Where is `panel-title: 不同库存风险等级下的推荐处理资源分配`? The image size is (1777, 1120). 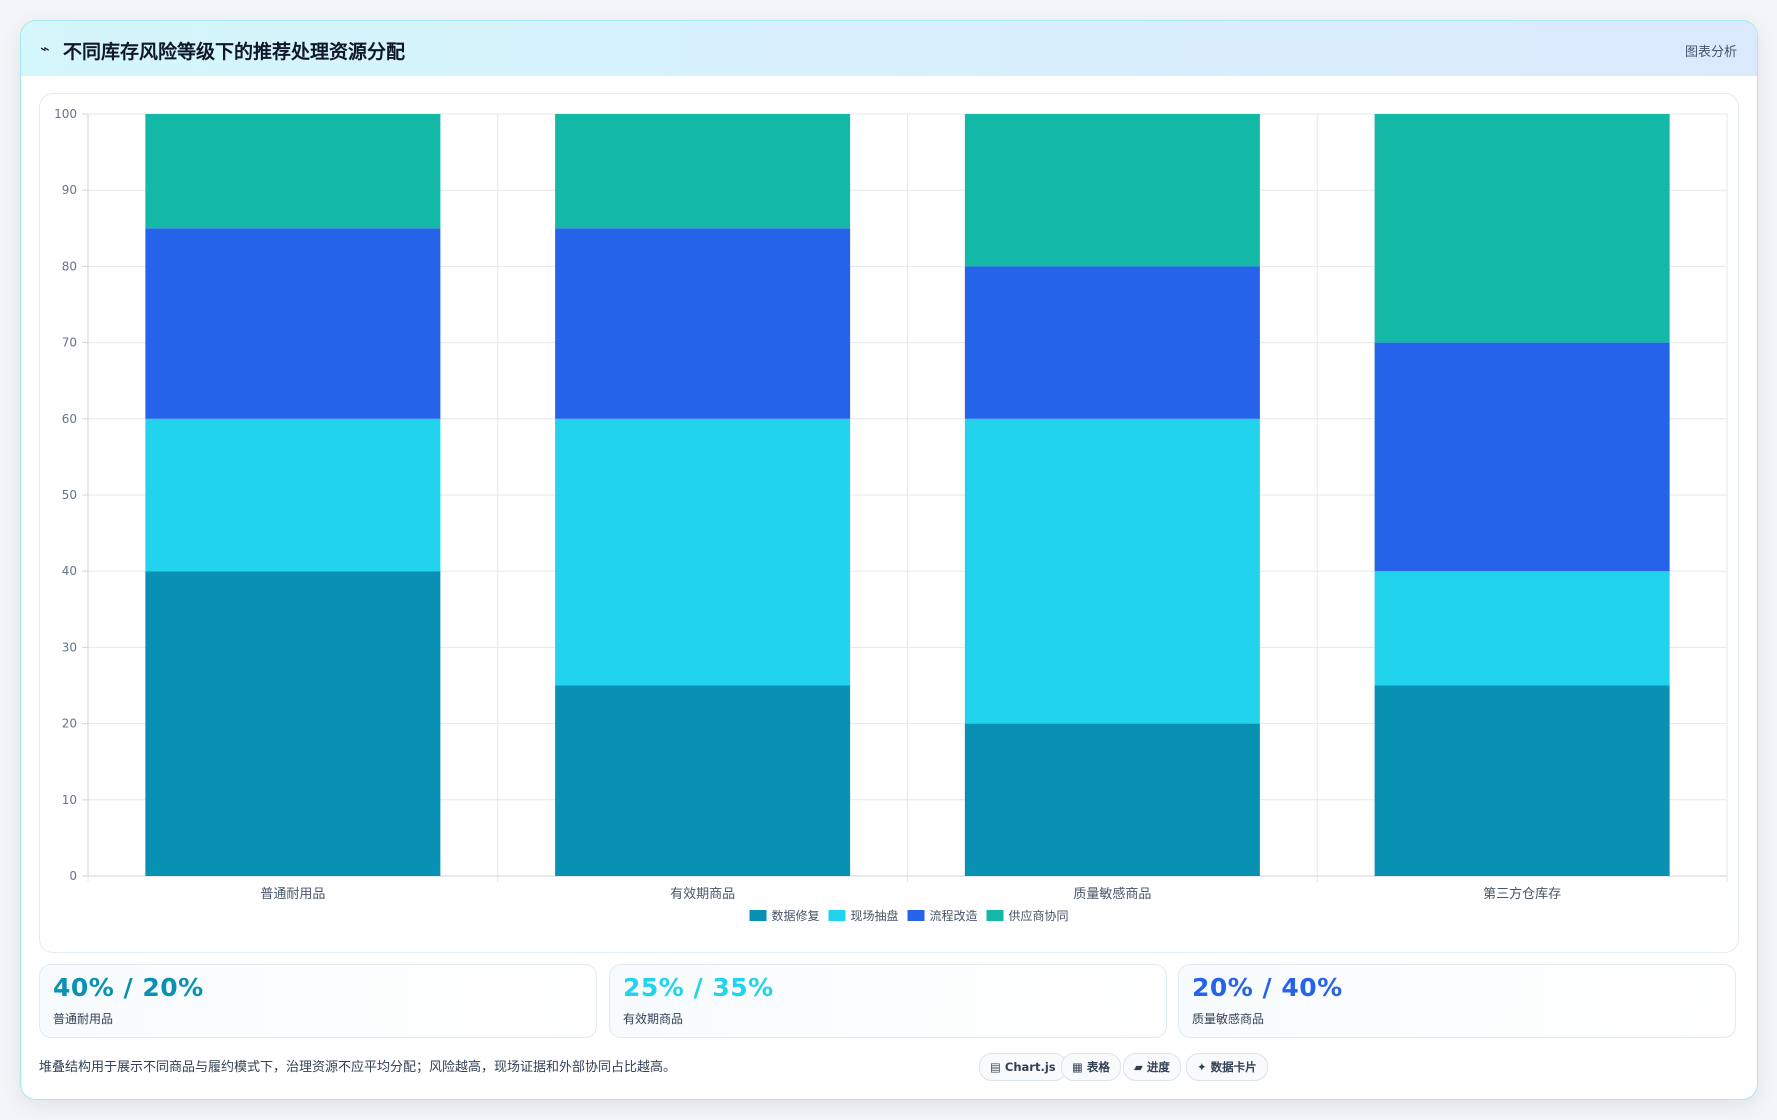
panel-title: 不同库存风险等级下的推荐处理资源分配 is located at coordinates (234, 52).